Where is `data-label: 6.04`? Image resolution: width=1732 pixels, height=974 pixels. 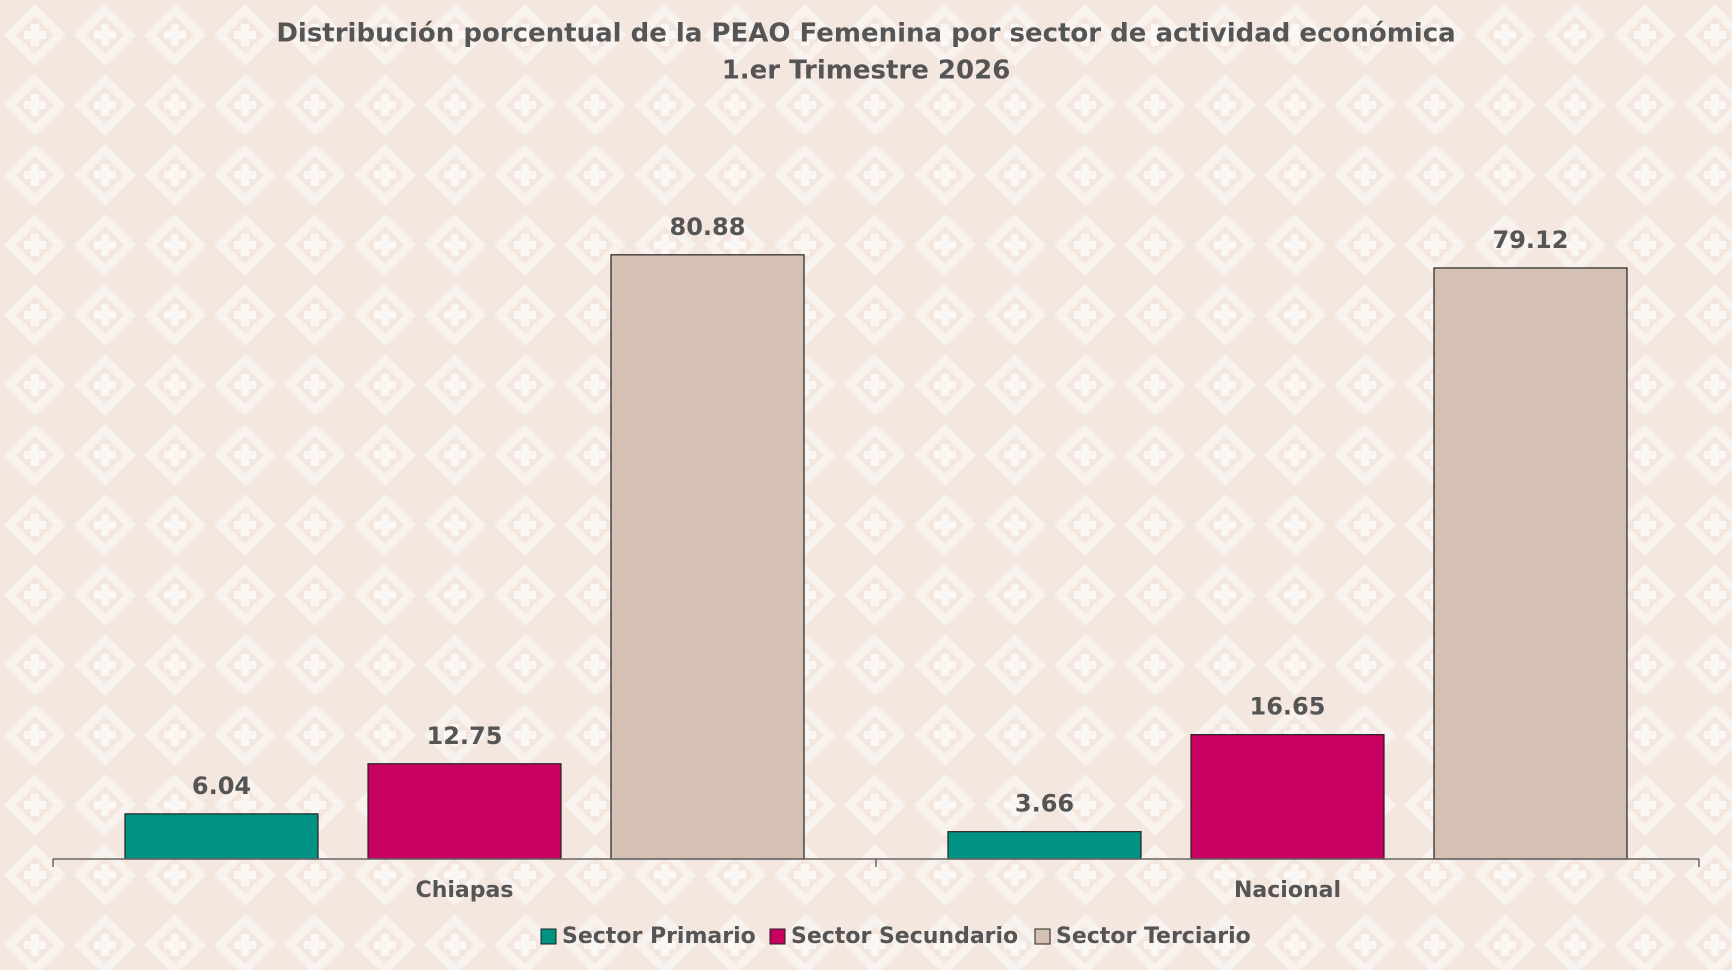 data-label: 6.04 is located at coordinates (221, 786).